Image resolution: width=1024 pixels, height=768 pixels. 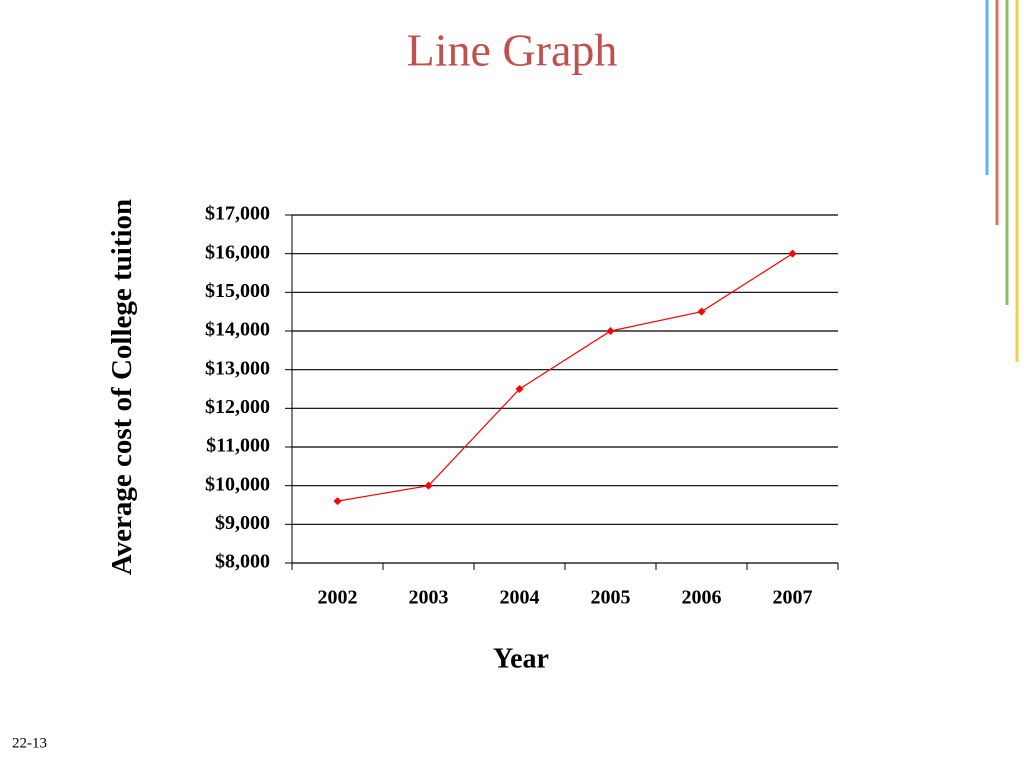 I want to click on y-tick-label: $8,000, so click(x=242, y=562).